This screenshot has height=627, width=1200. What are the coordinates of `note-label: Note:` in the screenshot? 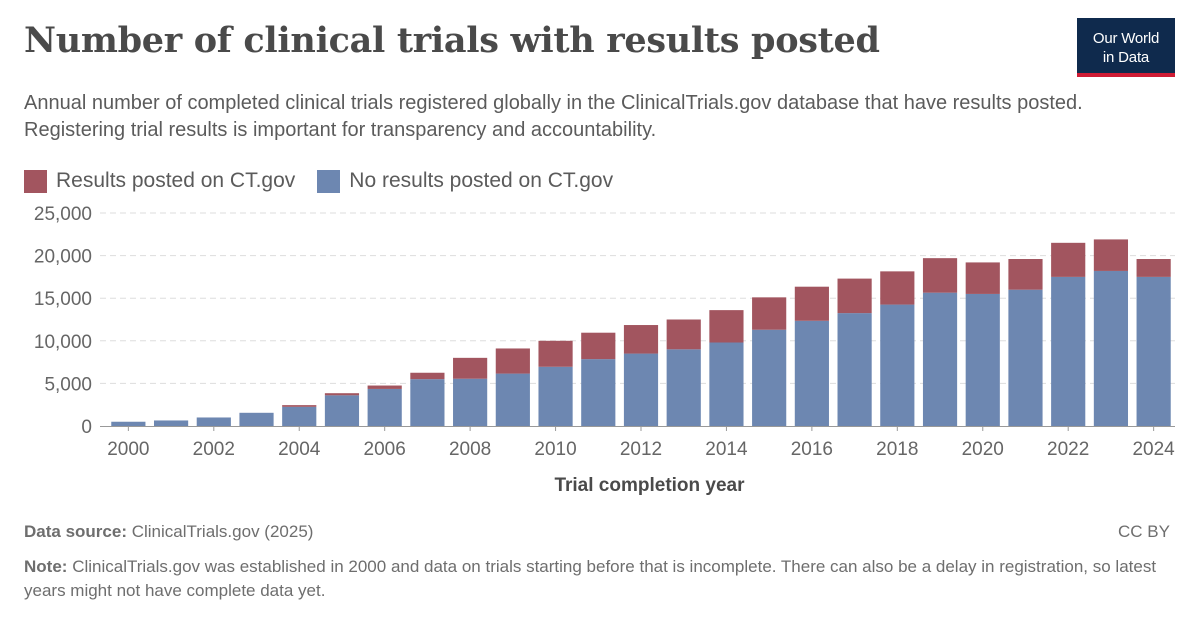 It's located at (46, 566).